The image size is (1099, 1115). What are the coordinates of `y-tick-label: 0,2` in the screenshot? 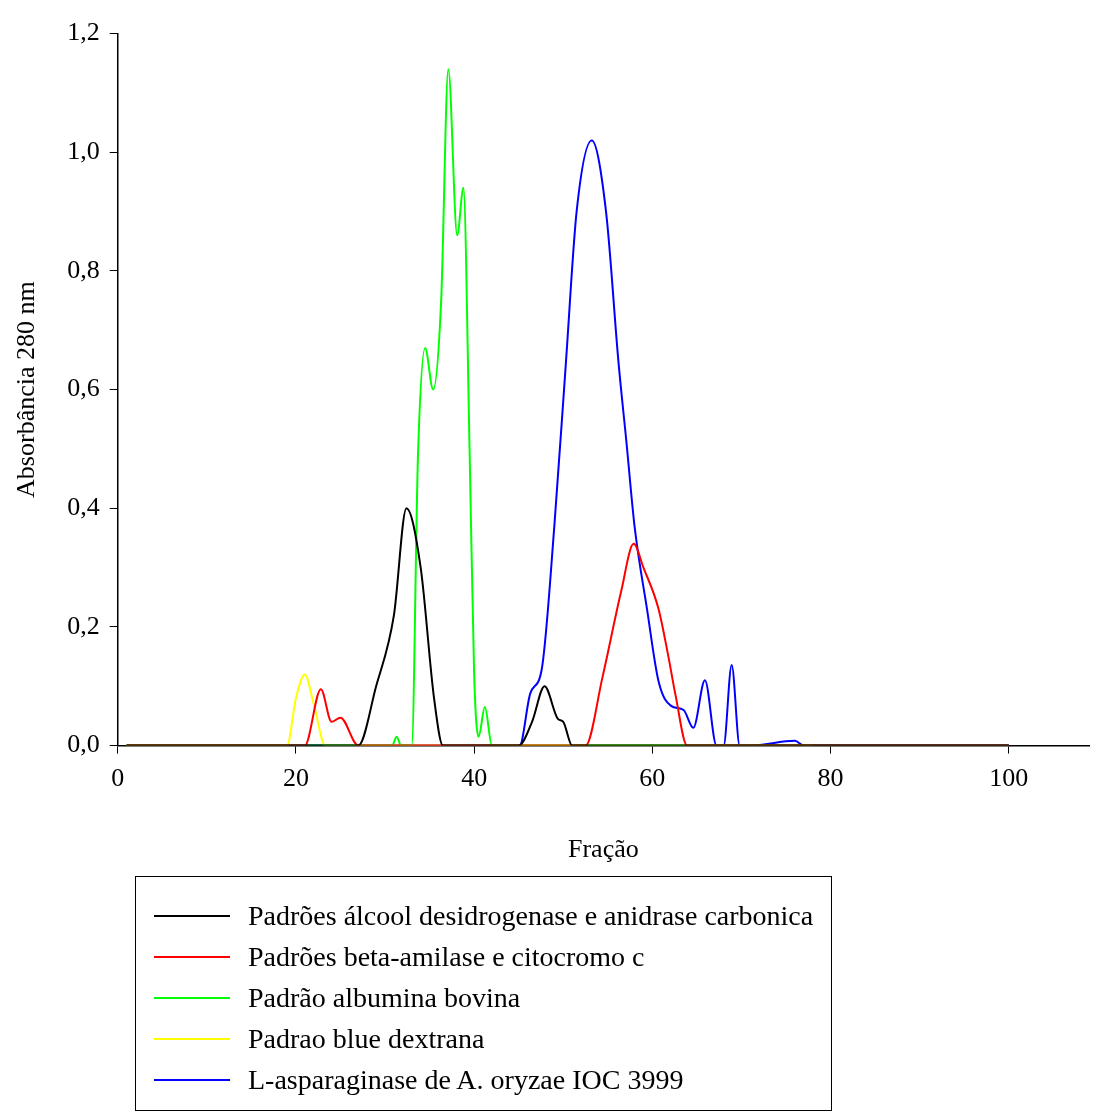 It's located at (83, 625).